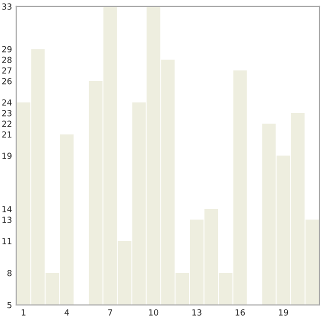  What do you see at coordinates (7, 155) in the screenshot?
I see `y-tick-label: 19` at bounding box center [7, 155].